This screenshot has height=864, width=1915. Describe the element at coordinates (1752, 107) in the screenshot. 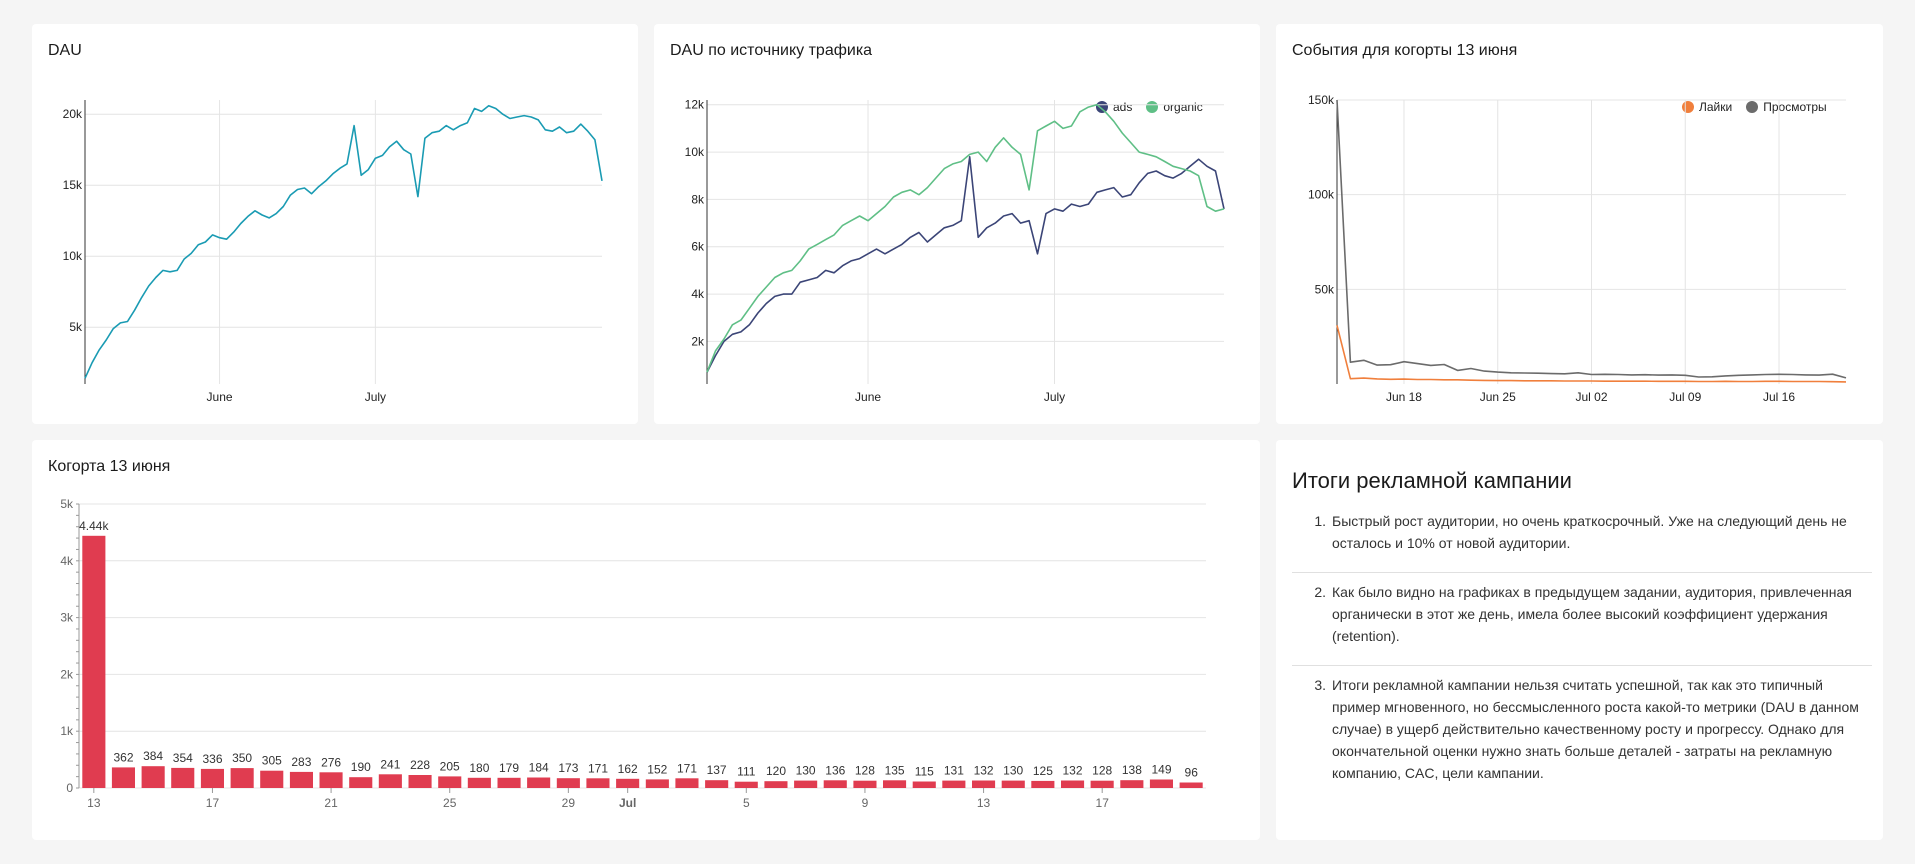

I see `legend-dot-views` at that location.